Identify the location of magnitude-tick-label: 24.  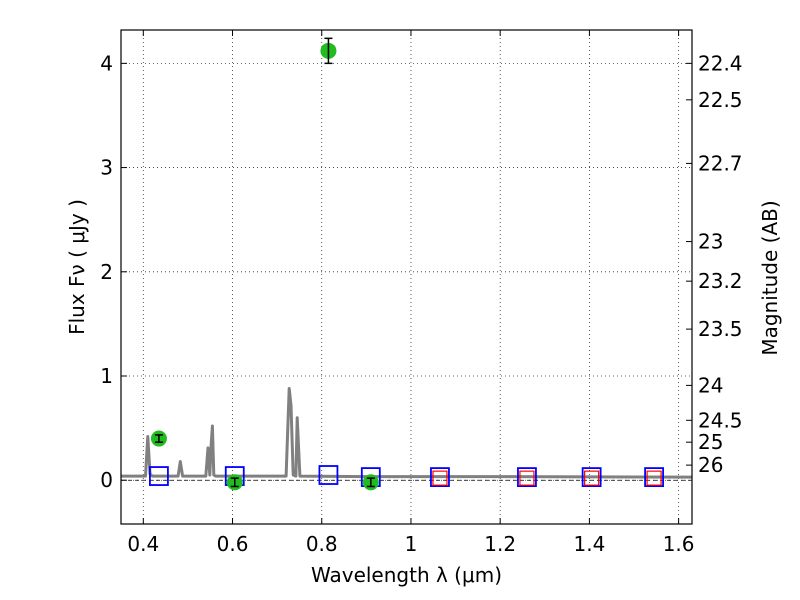
(710, 385).